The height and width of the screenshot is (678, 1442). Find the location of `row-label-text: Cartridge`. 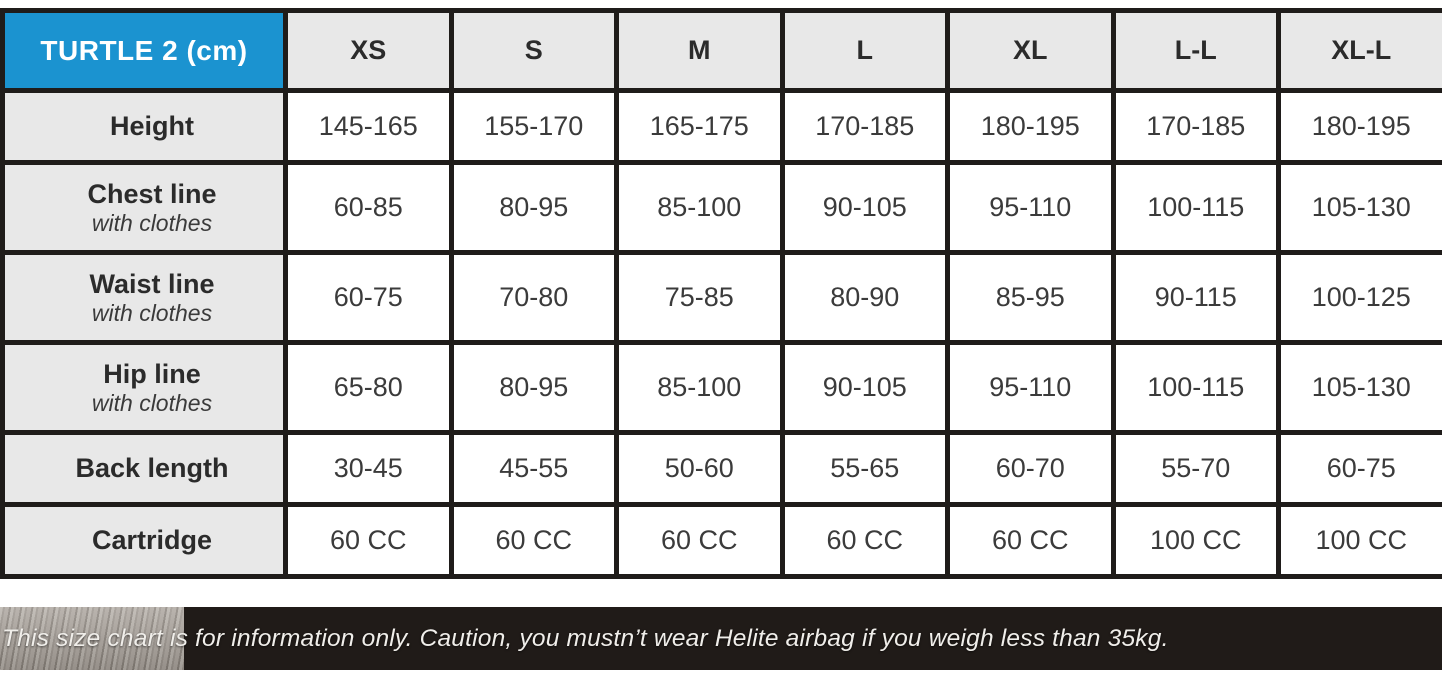

row-label-text: Cartridge is located at coordinates (152, 539).